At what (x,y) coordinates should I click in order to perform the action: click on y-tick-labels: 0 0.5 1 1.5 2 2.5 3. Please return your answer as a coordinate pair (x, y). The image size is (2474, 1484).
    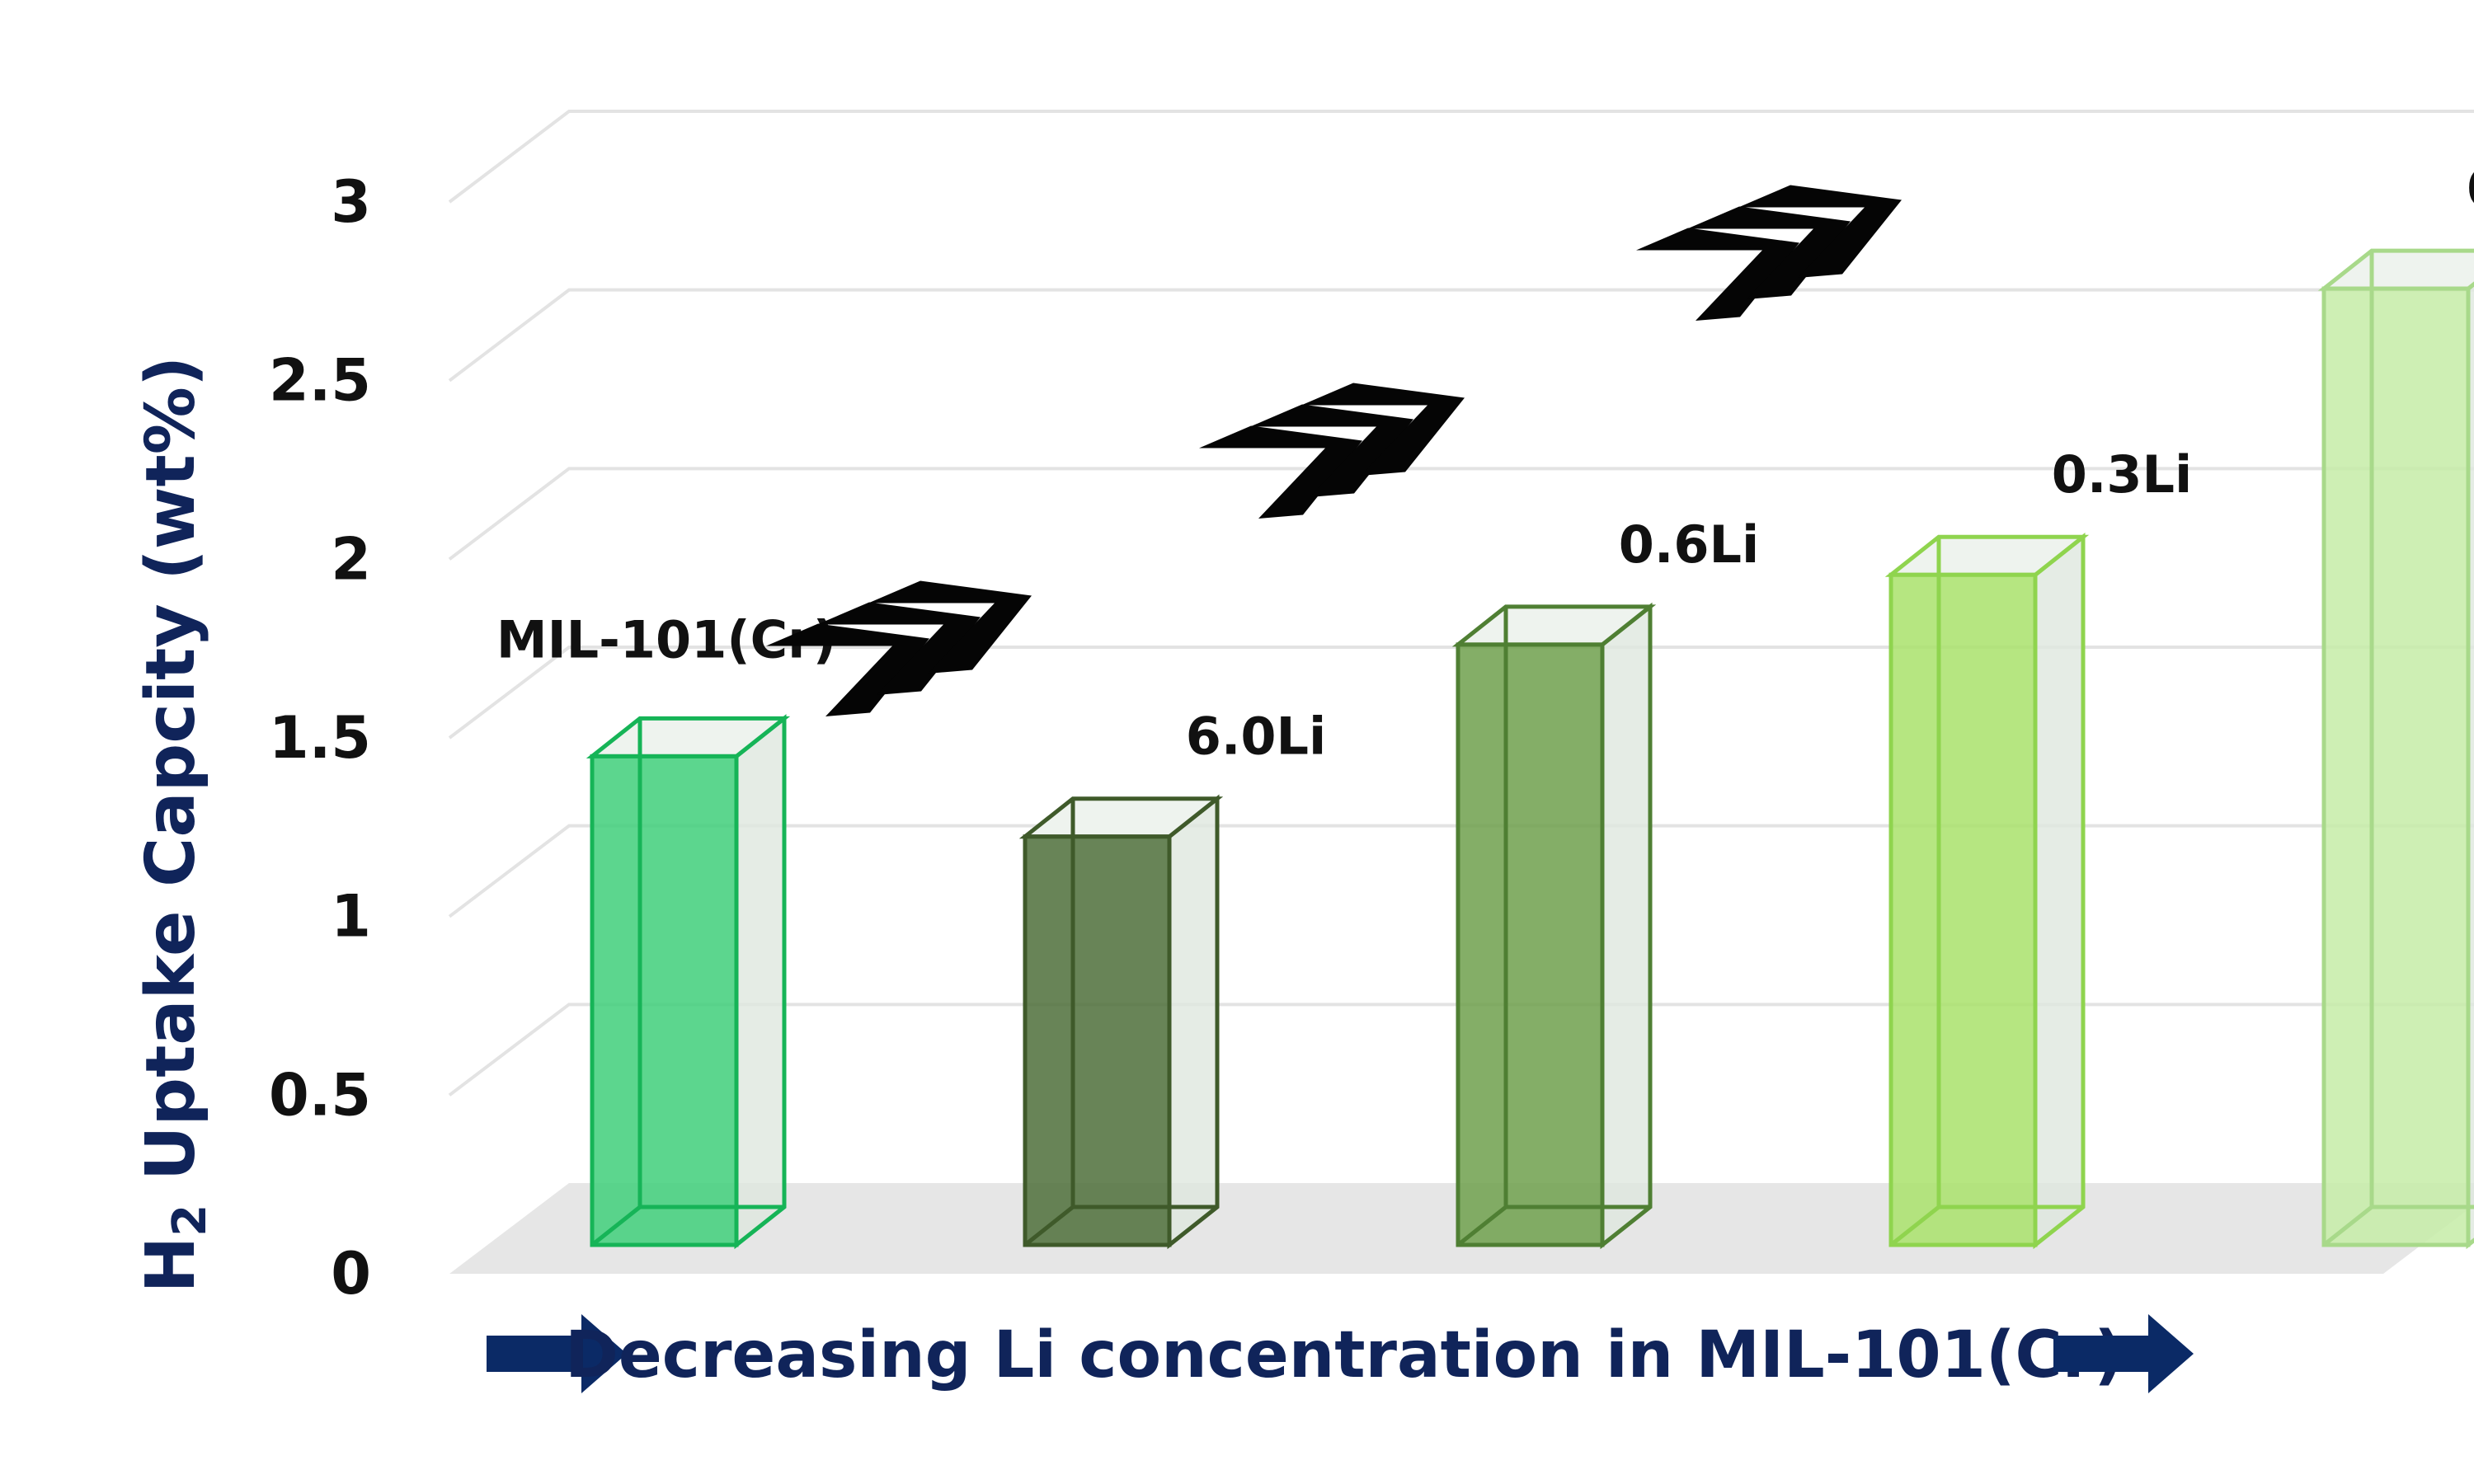
    Looking at the image, I should click on (320, 738).